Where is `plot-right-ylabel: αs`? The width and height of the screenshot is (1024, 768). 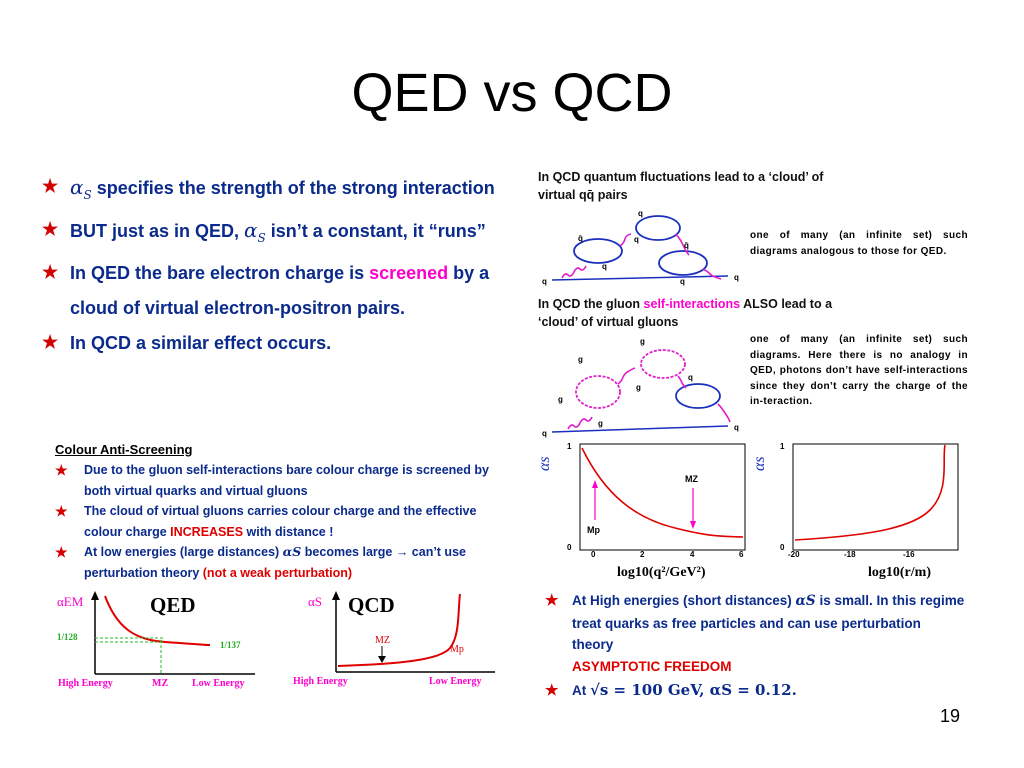 plot-right-ylabel: αs is located at coordinates (759, 463).